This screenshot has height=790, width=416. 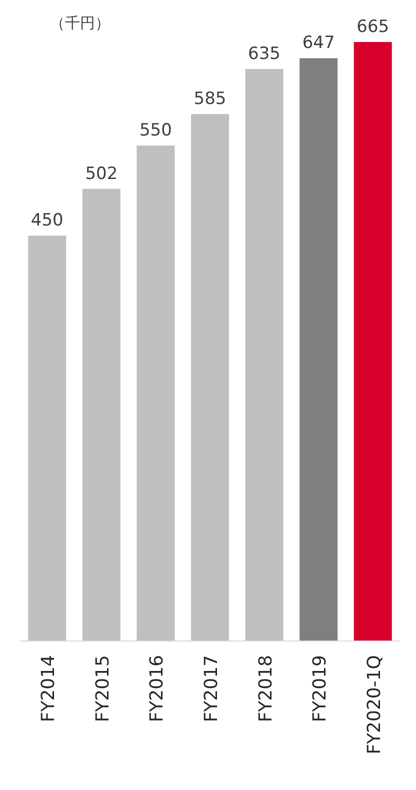 I want to click on data-label: 502, so click(x=101, y=174).